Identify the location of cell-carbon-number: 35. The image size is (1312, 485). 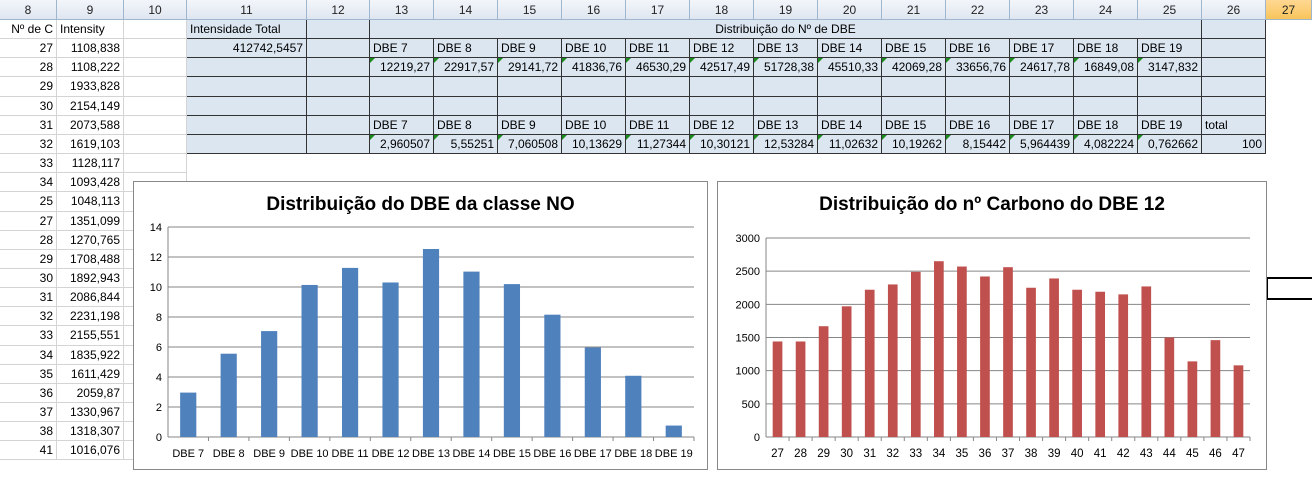
(28, 374).